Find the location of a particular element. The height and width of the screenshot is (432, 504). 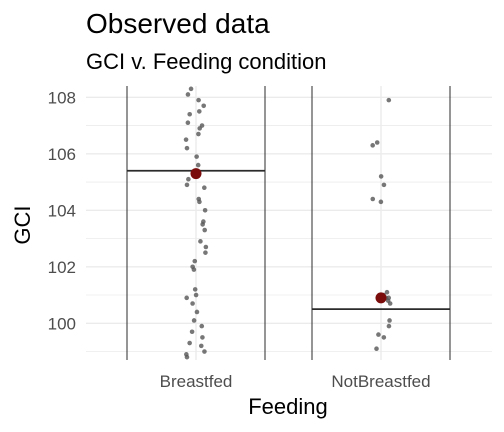

y-tick-label: 102 is located at coordinates (62, 267).